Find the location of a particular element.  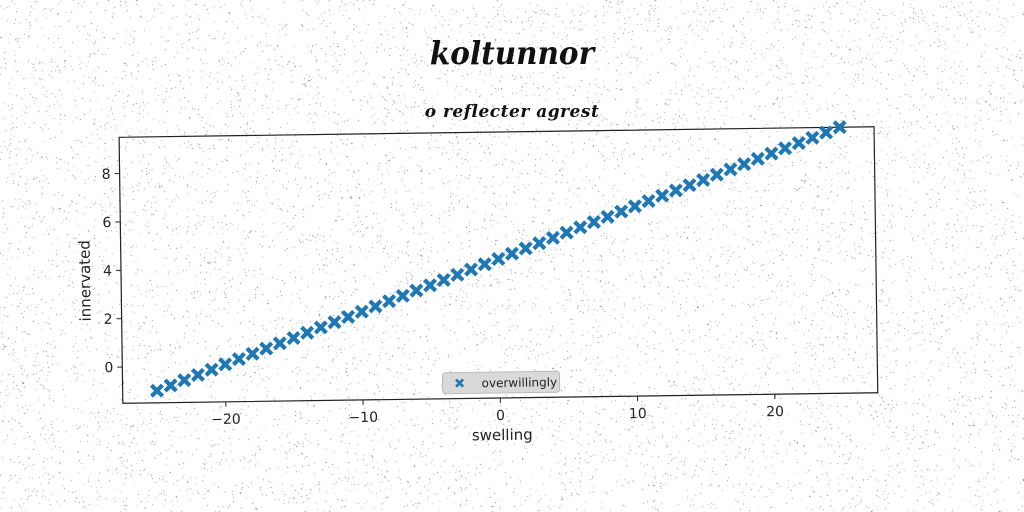

x-tick-label: 0 is located at coordinates (500, 416).